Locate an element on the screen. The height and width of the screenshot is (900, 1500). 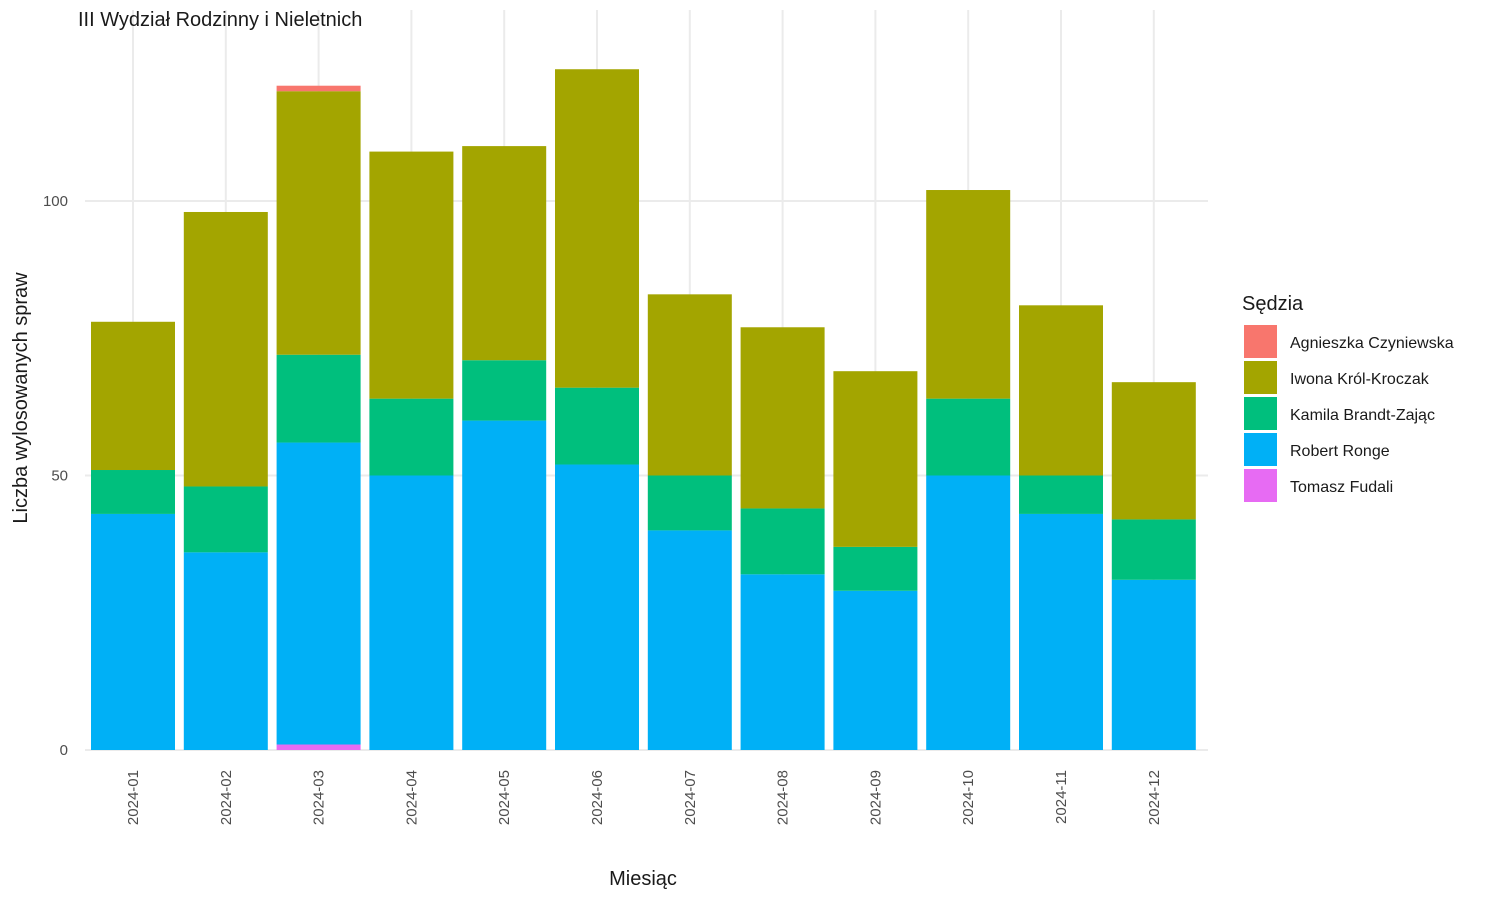
x-tick-label: 2024-10 is located at coordinates (968, 797).